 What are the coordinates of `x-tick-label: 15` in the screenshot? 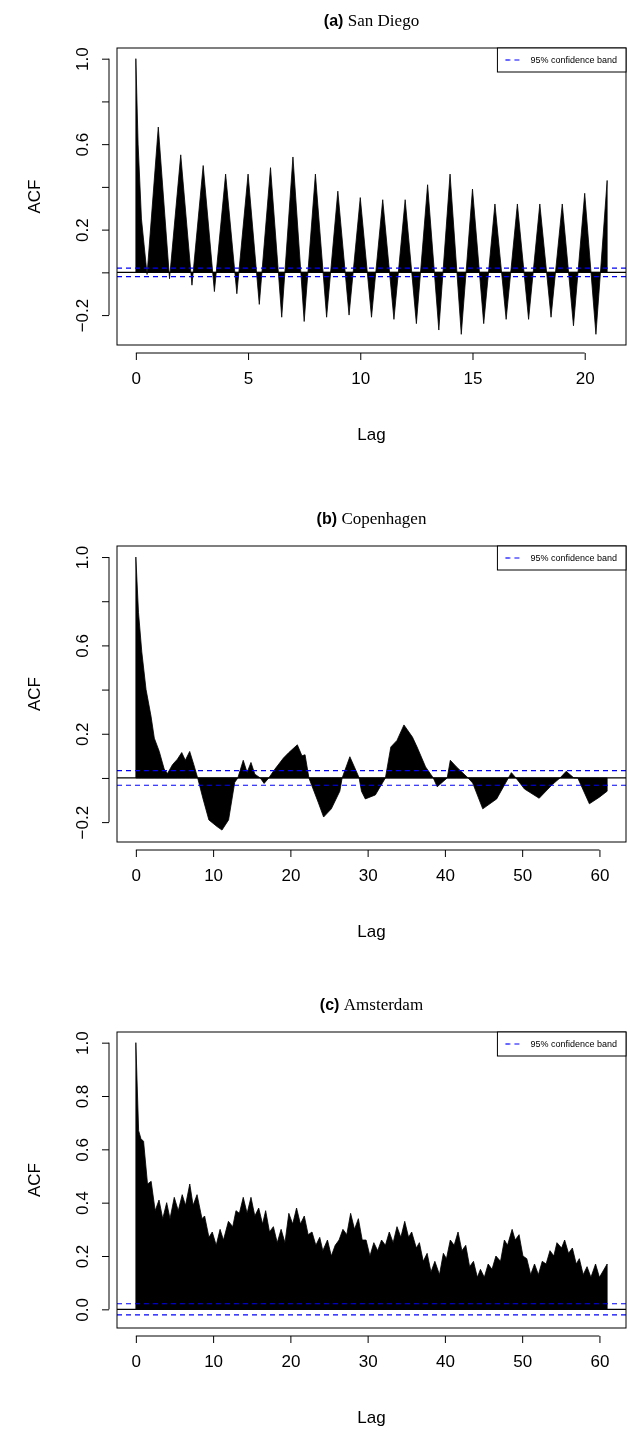 It's located at (473, 379).